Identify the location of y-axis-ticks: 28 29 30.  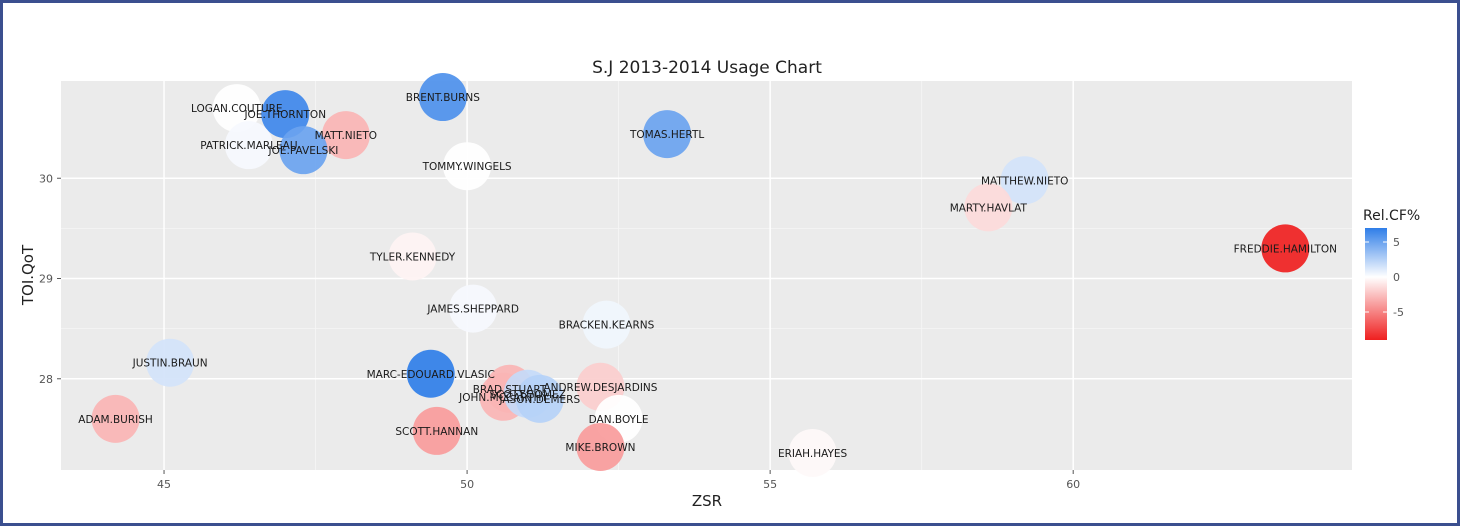
(50, 279).